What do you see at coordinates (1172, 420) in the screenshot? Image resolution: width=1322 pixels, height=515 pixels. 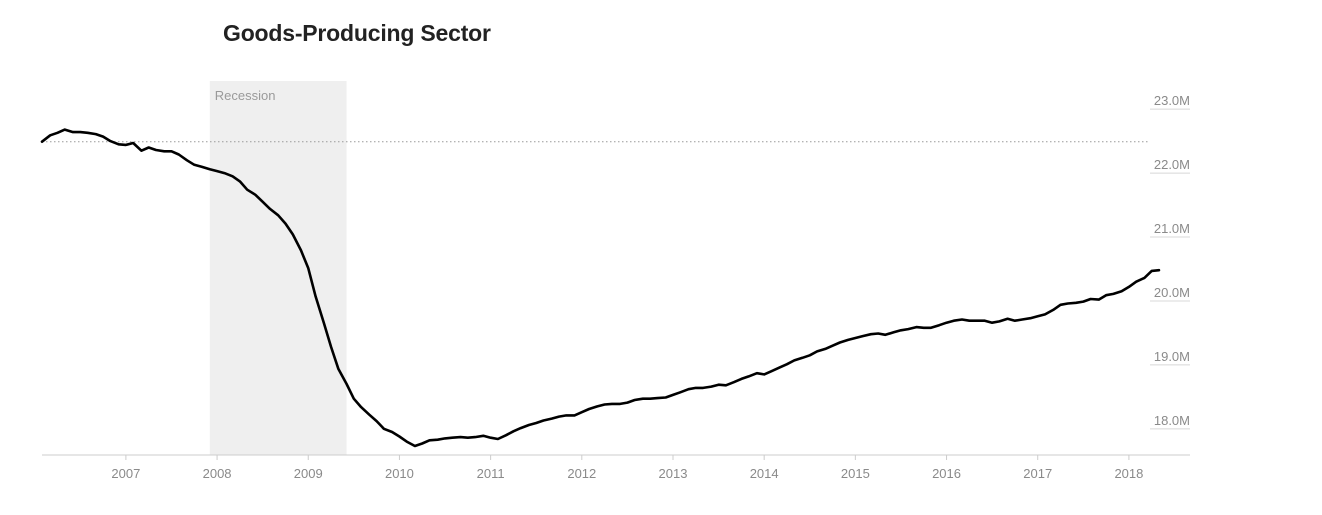 I see `y-tick-label: 18.0M` at bounding box center [1172, 420].